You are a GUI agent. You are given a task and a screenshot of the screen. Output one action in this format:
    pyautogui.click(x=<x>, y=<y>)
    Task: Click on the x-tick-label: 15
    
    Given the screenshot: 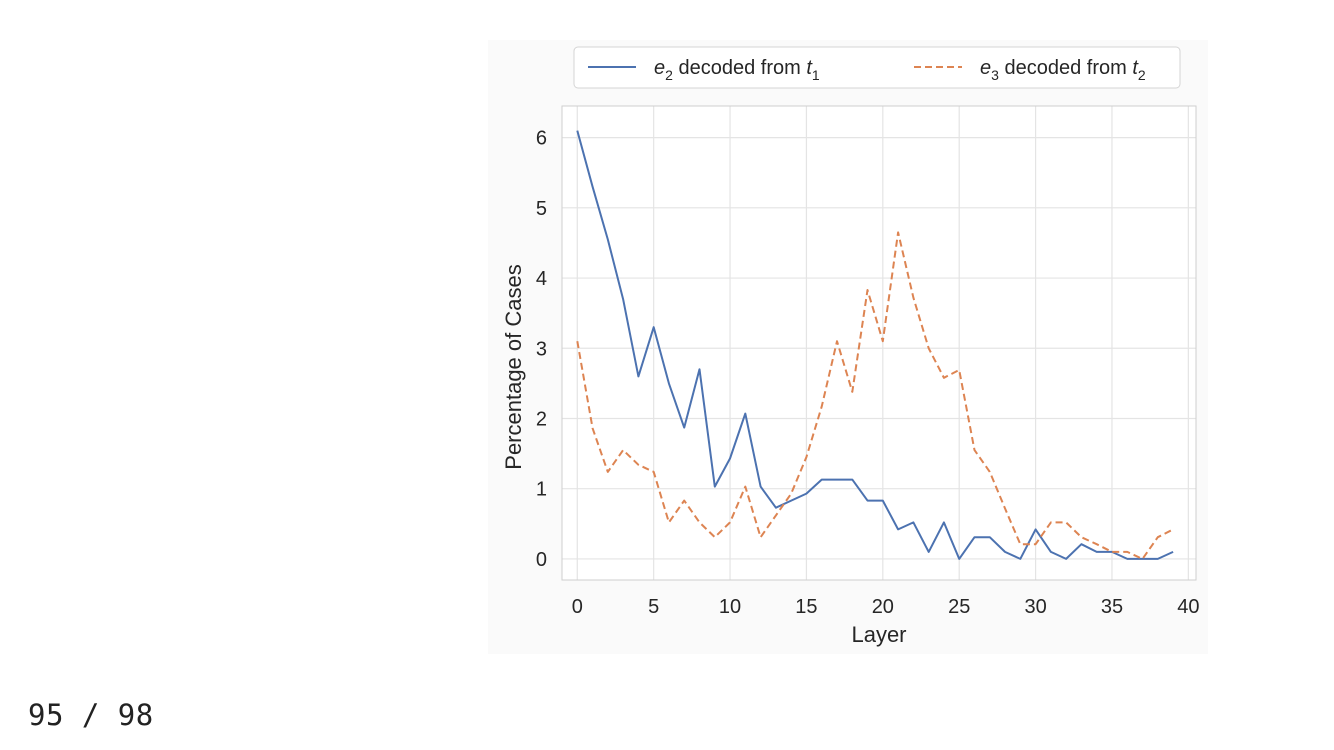 What is the action you would take?
    pyautogui.click(x=806, y=607)
    